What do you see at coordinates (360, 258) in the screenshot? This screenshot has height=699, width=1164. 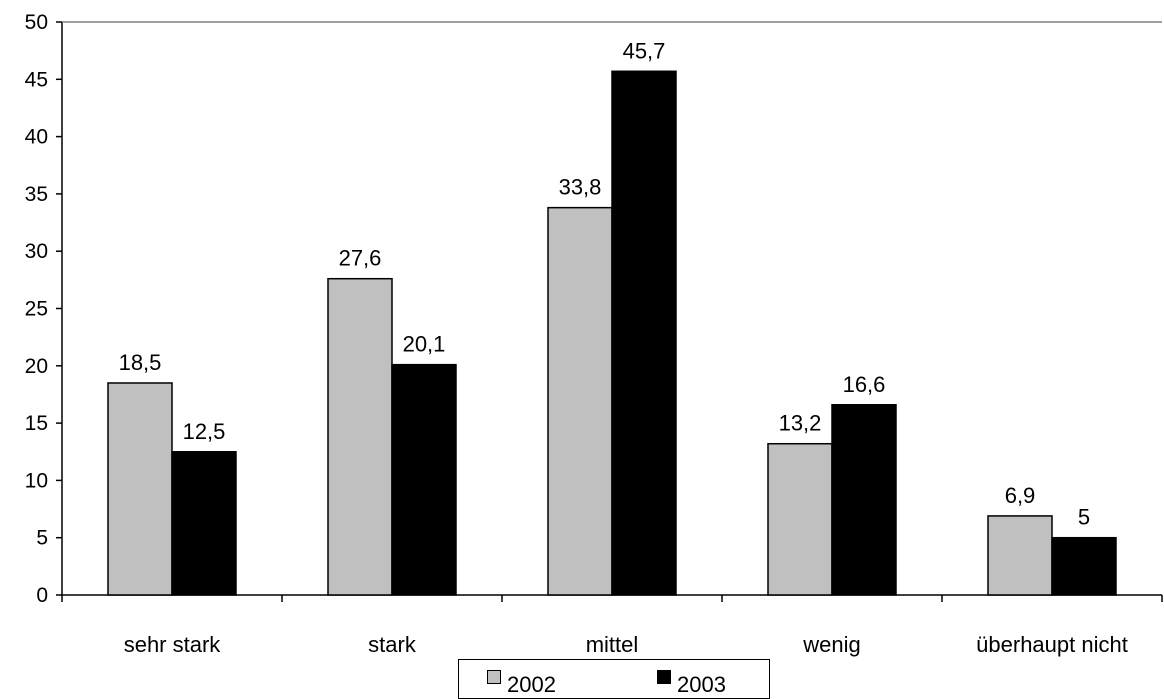 I see `data-label-2002: 27,6` at bounding box center [360, 258].